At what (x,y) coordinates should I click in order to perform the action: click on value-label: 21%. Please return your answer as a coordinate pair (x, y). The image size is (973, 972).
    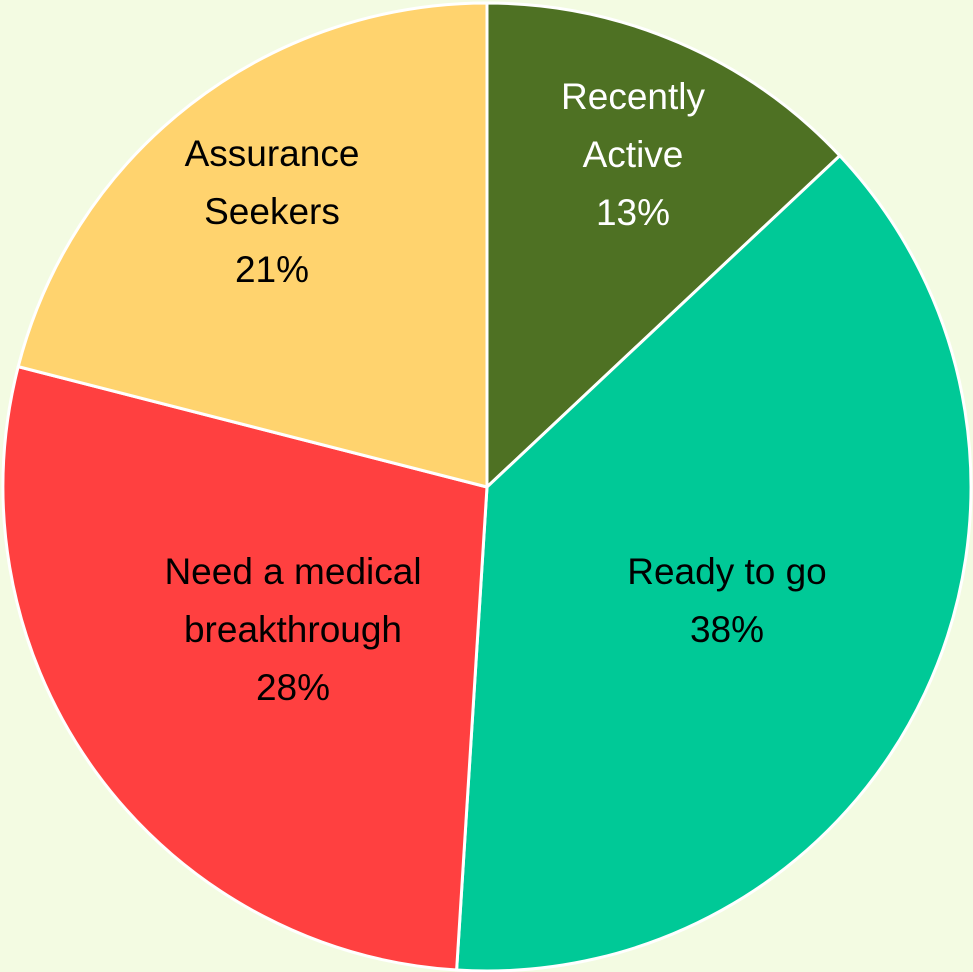
    Looking at the image, I should click on (272, 269).